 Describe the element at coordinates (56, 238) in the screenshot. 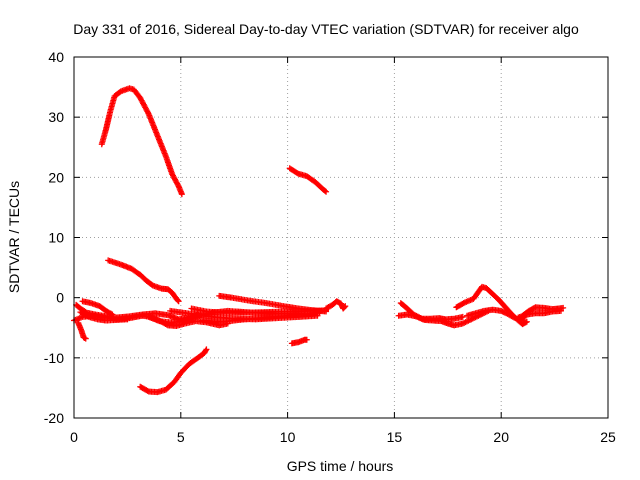

I see `y-tick-label: 10` at that location.